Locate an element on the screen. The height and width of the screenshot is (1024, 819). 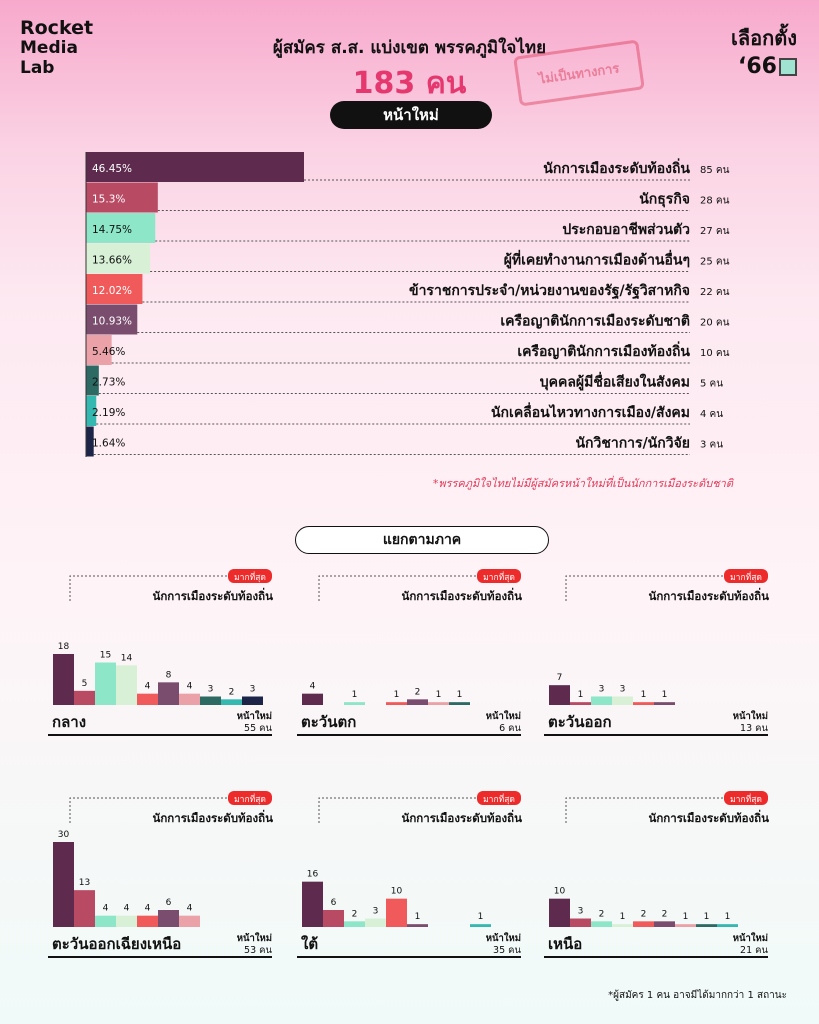
region-bar-value: 14 is located at coordinates (127, 658).